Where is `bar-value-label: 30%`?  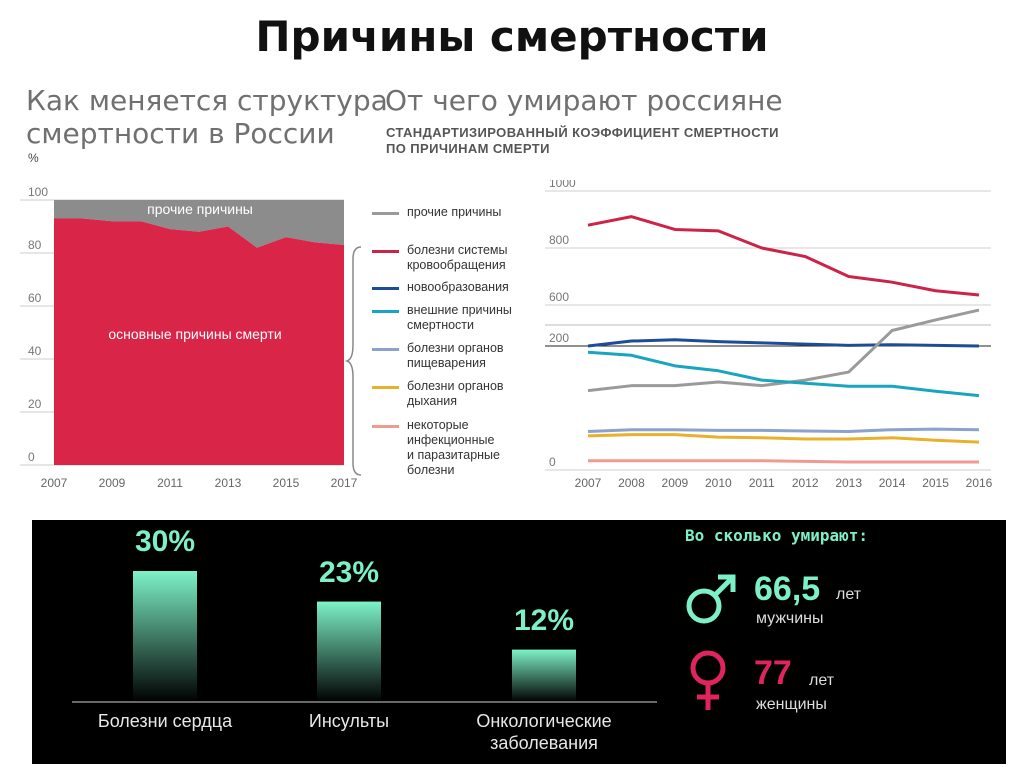
bar-value-label: 30% is located at coordinates (165, 541).